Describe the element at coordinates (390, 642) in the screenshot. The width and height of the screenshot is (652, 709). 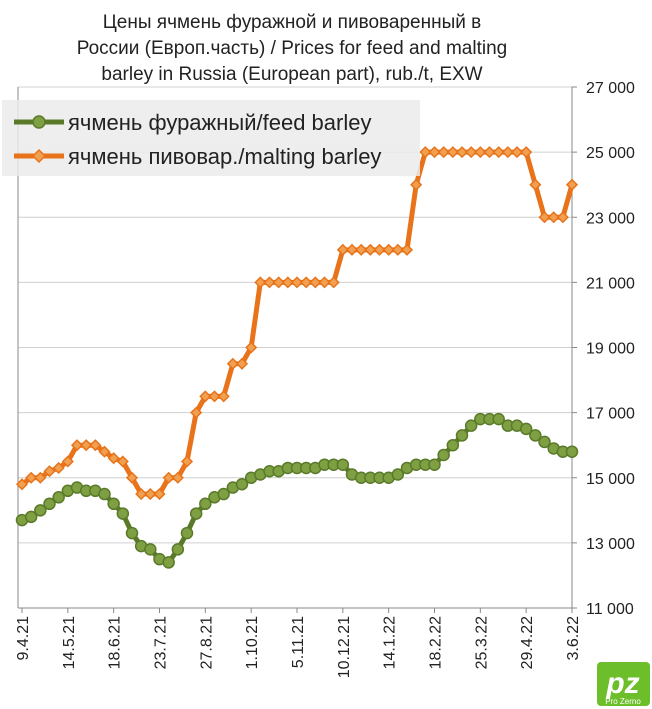
I see `x-tick-label: 14.1.22` at that location.